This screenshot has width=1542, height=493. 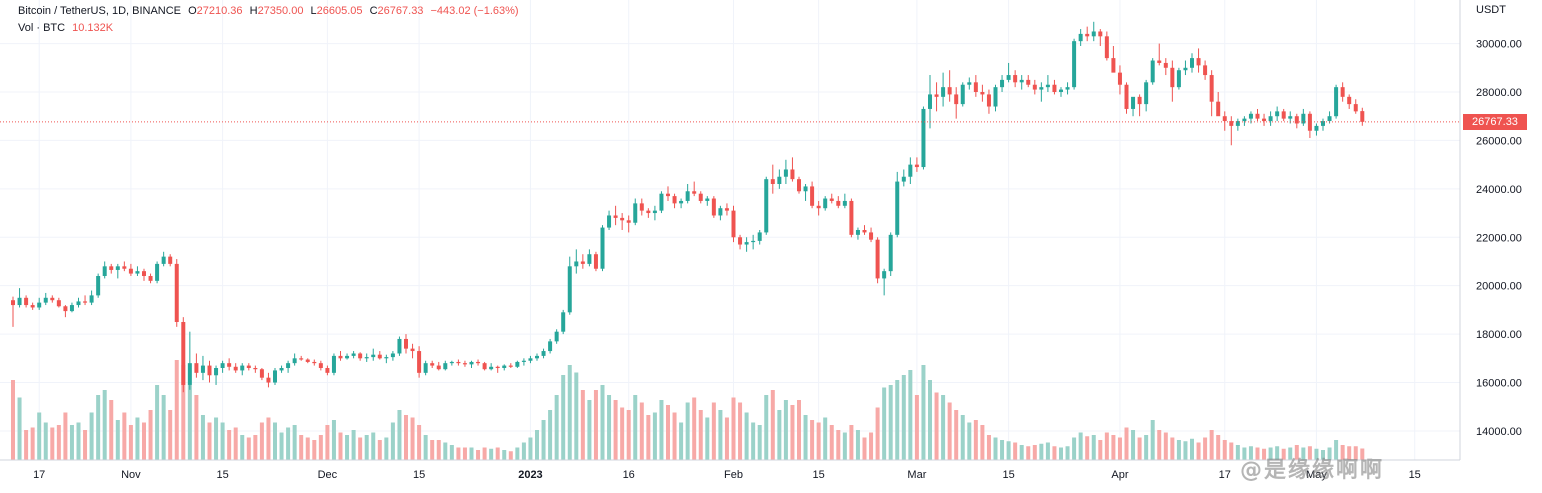 I want to click on symbol-title: Bitcoin / TetherUS, 1D, BINANCE, so click(x=100, y=11).